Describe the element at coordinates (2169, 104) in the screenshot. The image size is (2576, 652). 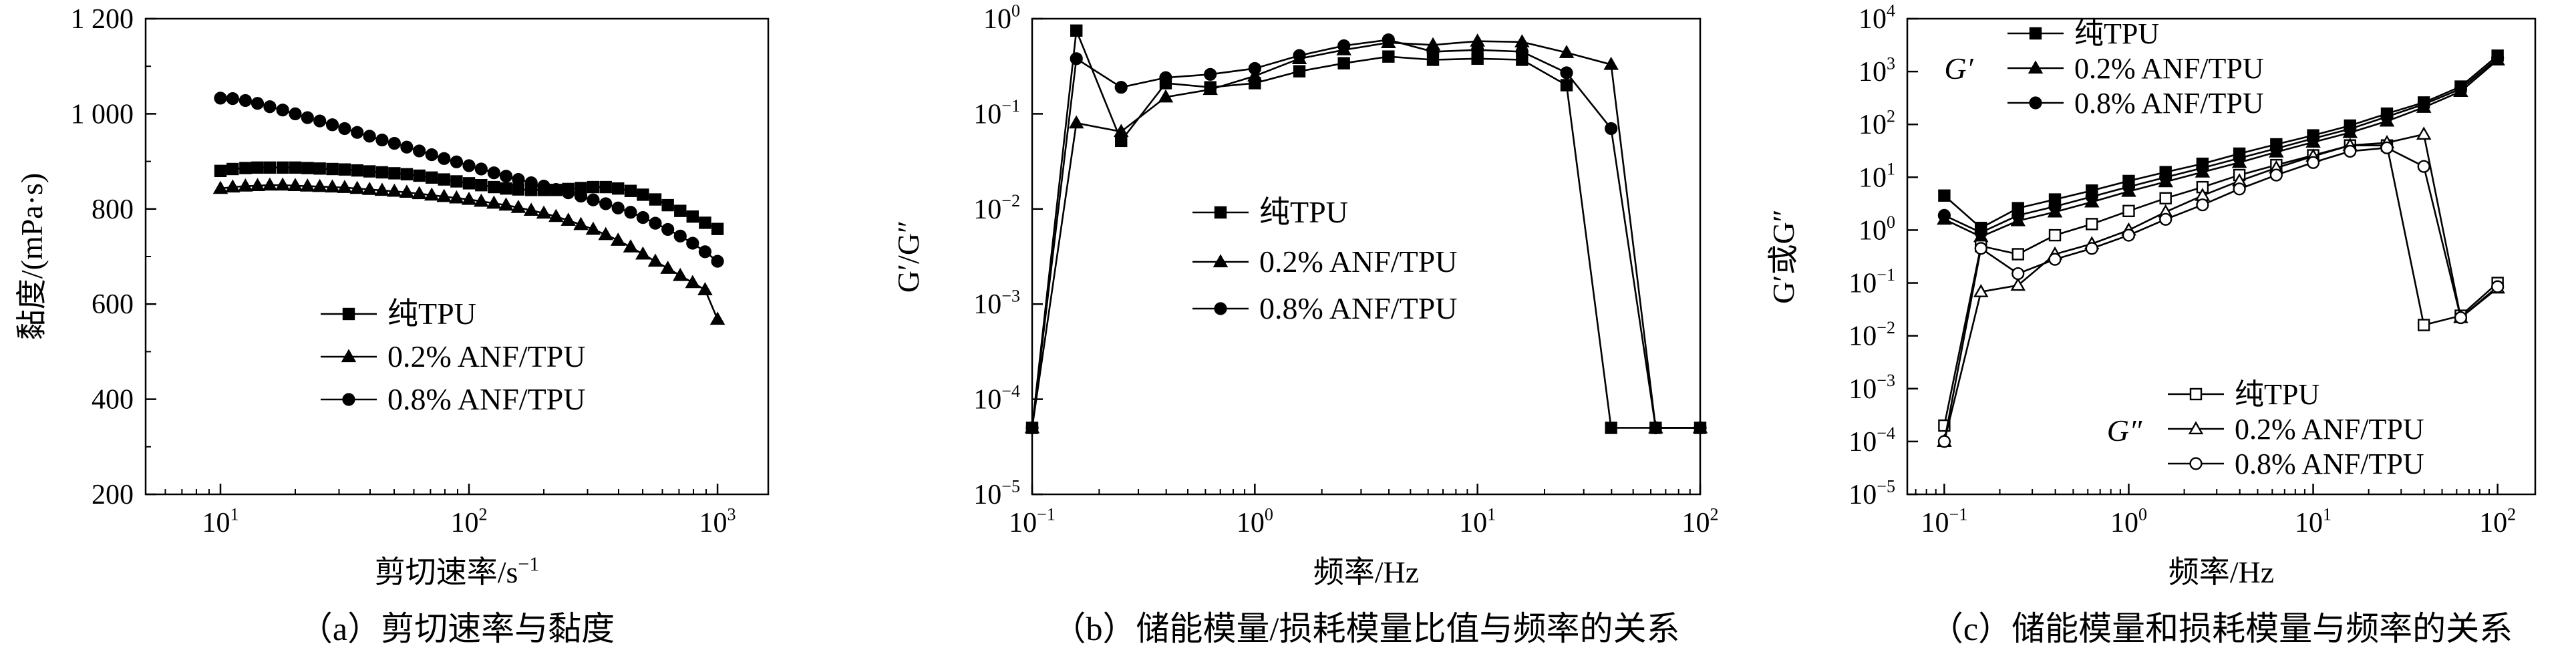
I see `legend-label: 0.8% ANF/TPU` at that location.